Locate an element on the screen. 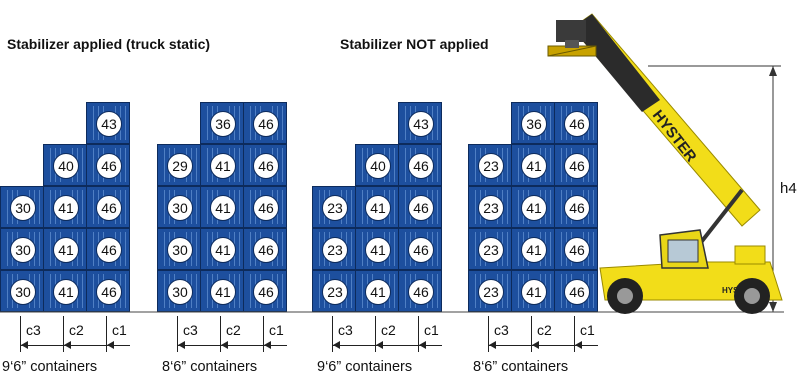 The height and width of the screenshot is (378, 801). container-type-label: 8‘6” containers is located at coordinates (210, 367).